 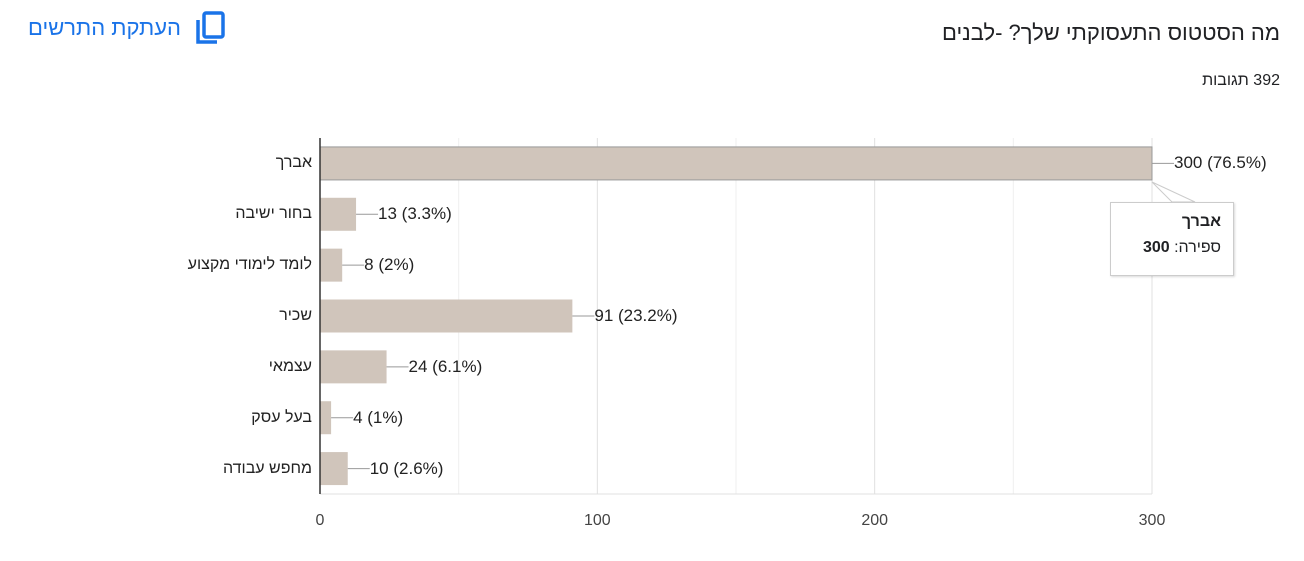 What do you see at coordinates (1156, 247) in the screenshot?
I see `tooltip-count-value: 300` at bounding box center [1156, 247].